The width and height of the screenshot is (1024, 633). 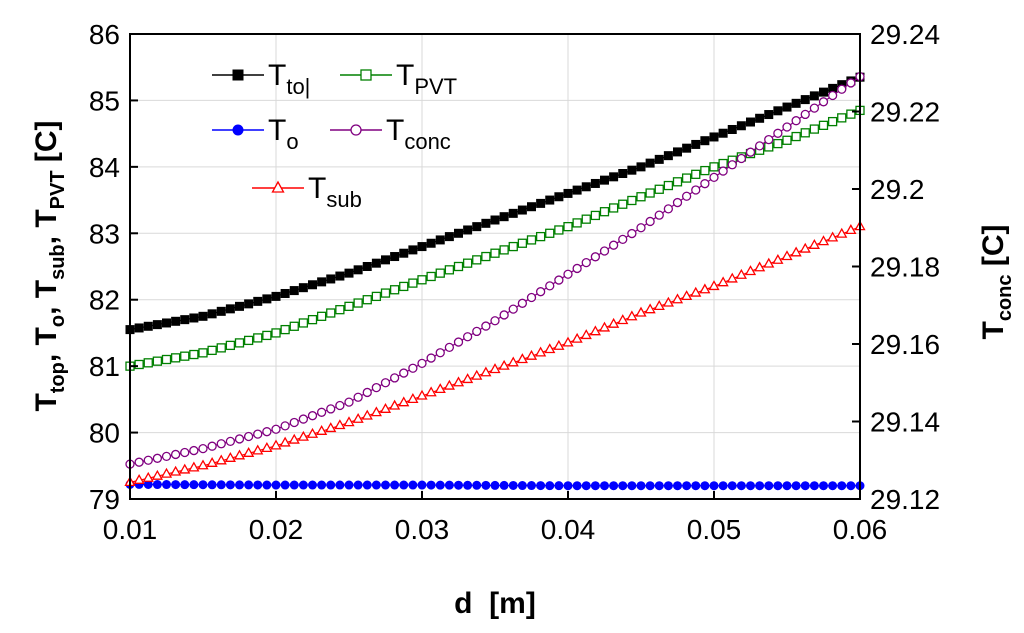 What do you see at coordinates (104, 300) in the screenshot?
I see `y-left-tick-label: 82` at bounding box center [104, 300].